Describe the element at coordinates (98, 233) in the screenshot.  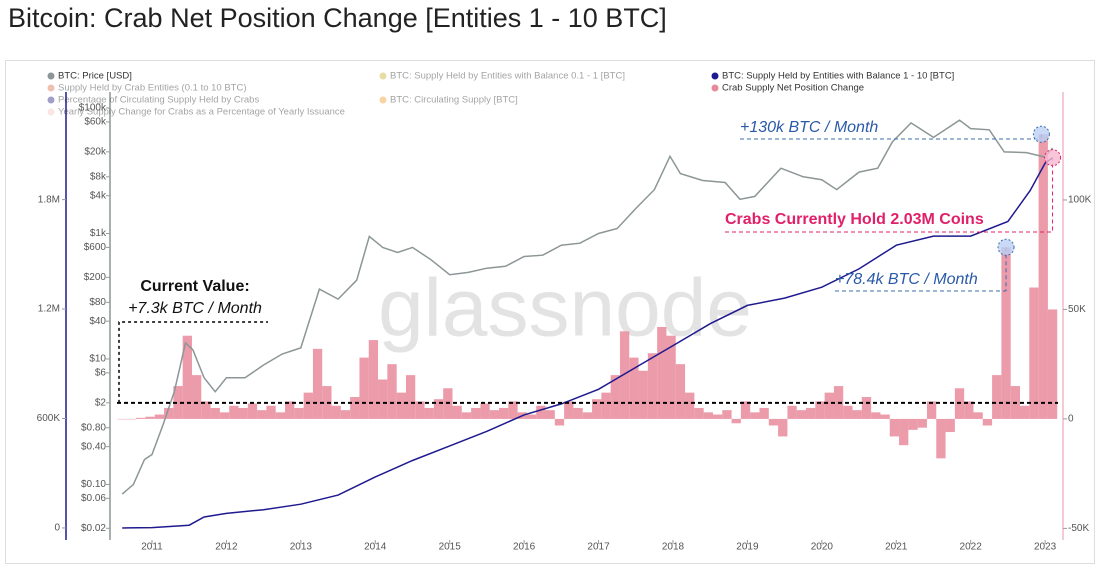
I see `y-tick-label: $1k` at that location.